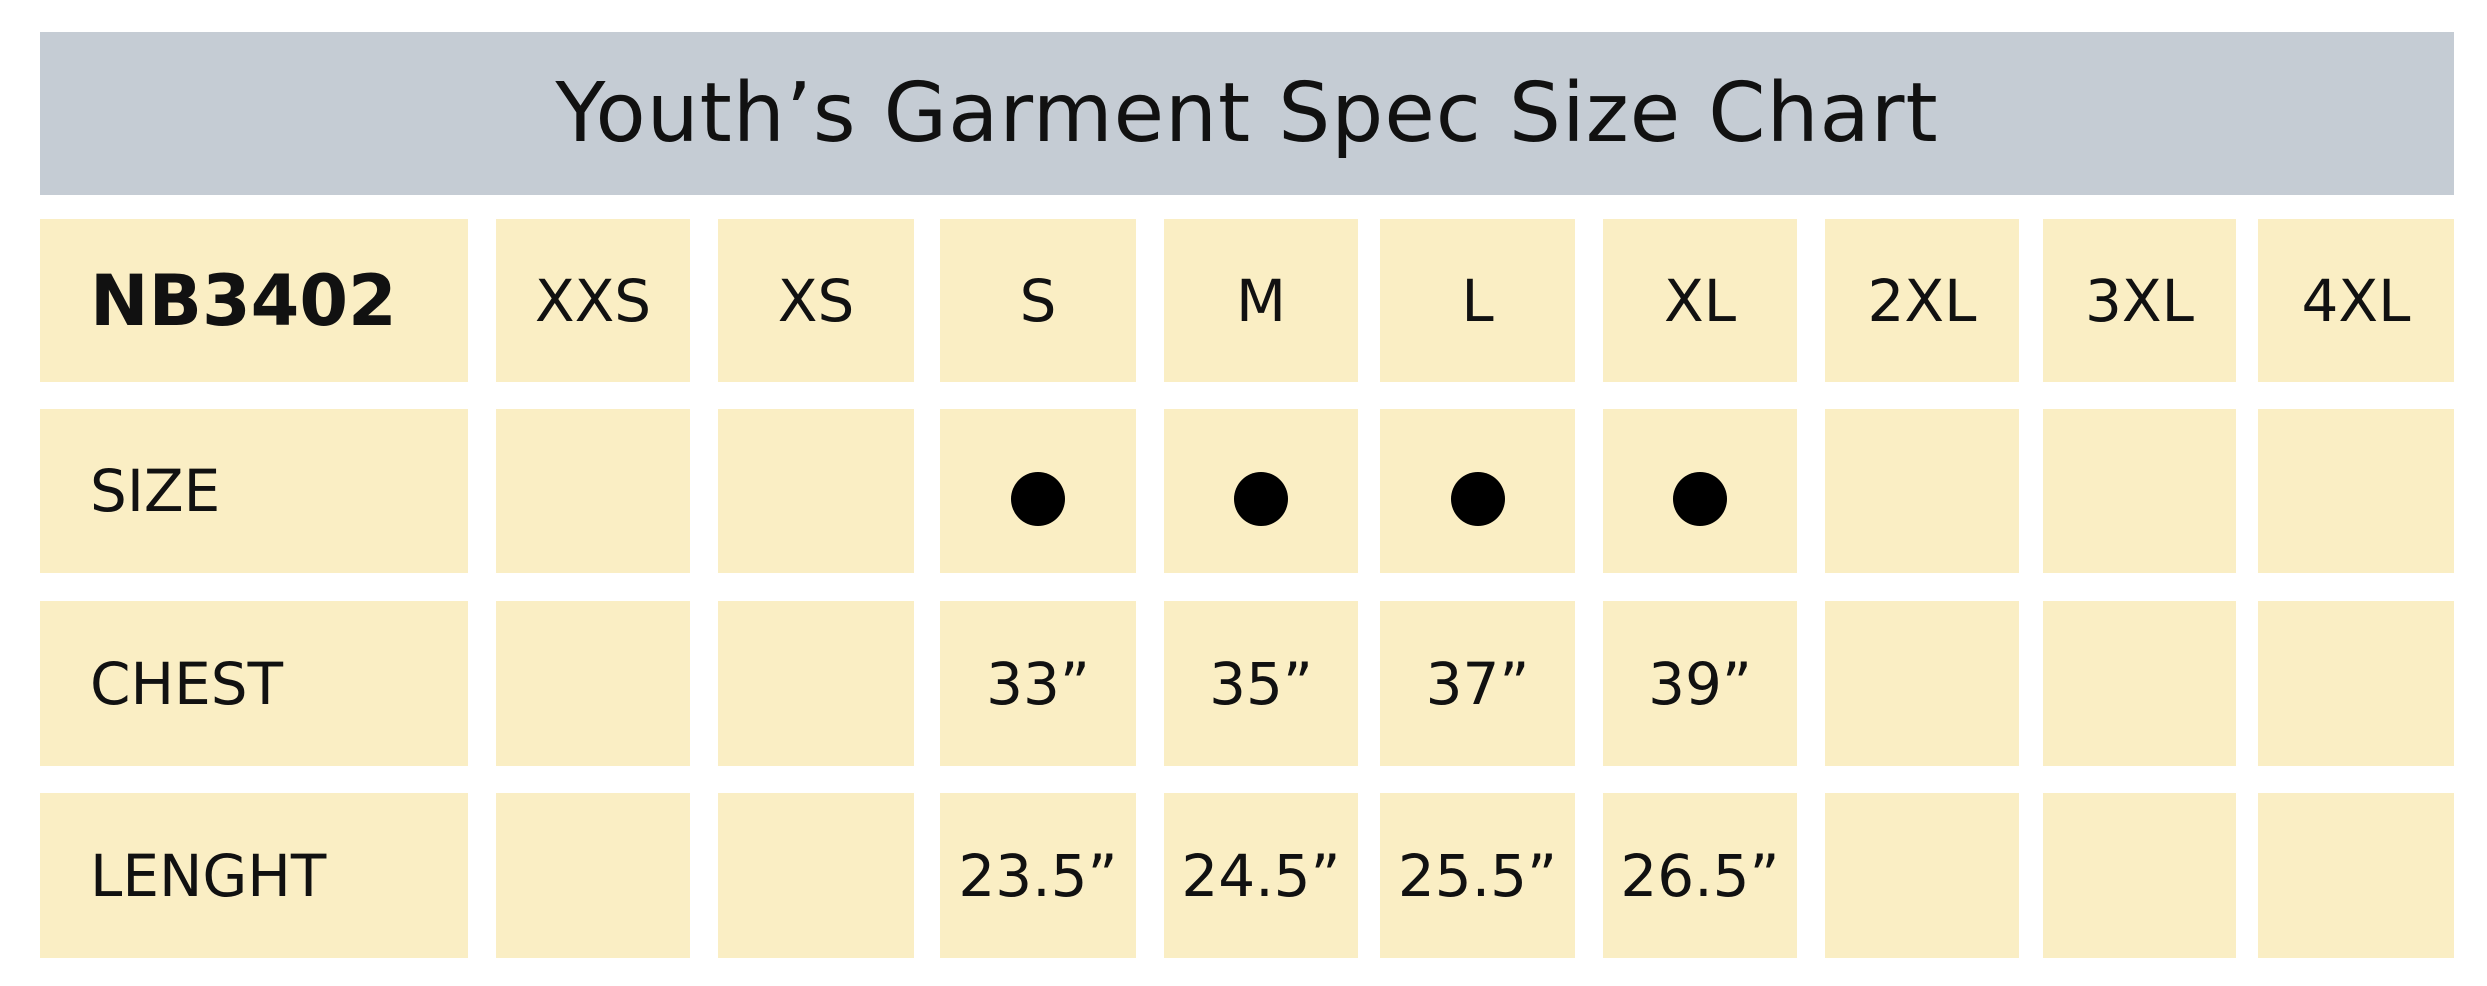 Image resolution: width=2487 pixels, height=986 pixels. What do you see at coordinates (1261, 300) in the screenshot?
I see `size-header: M` at bounding box center [1261, 300].